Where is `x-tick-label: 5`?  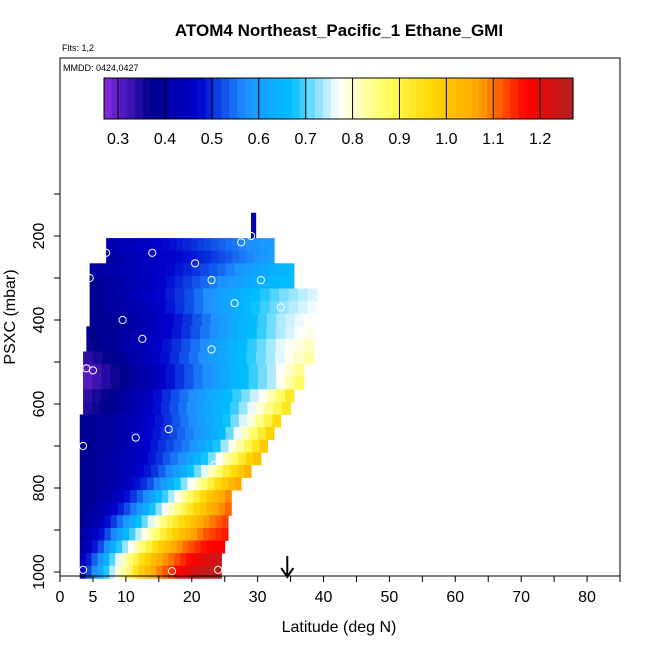
x-tick-label: 5 is located at coordinates (92, 597).